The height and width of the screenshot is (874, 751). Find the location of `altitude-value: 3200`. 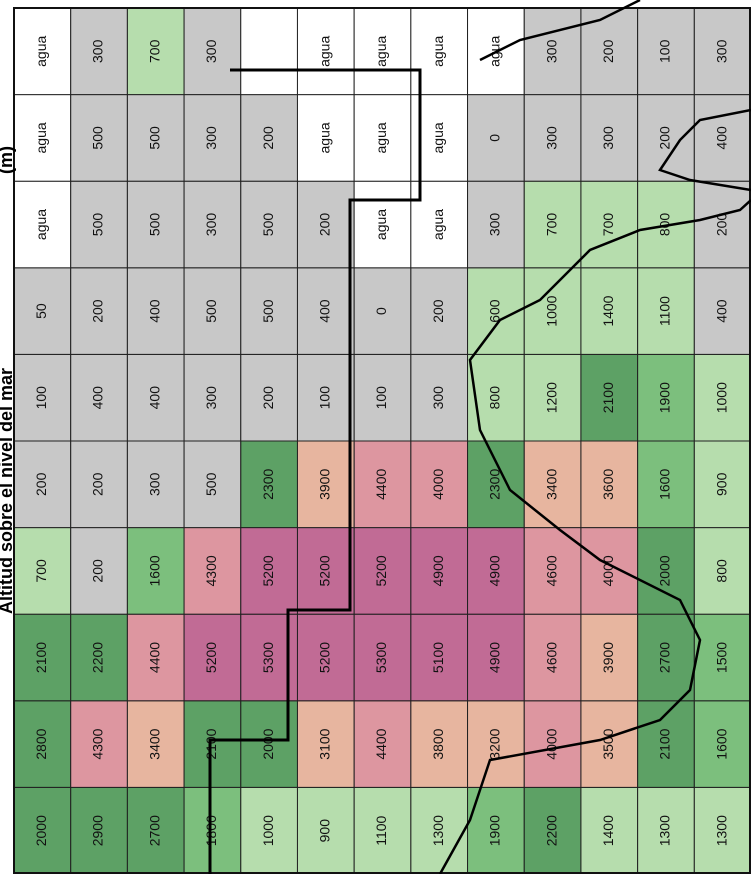

altitude-value: 3200 is located at coordinates (495, 743).